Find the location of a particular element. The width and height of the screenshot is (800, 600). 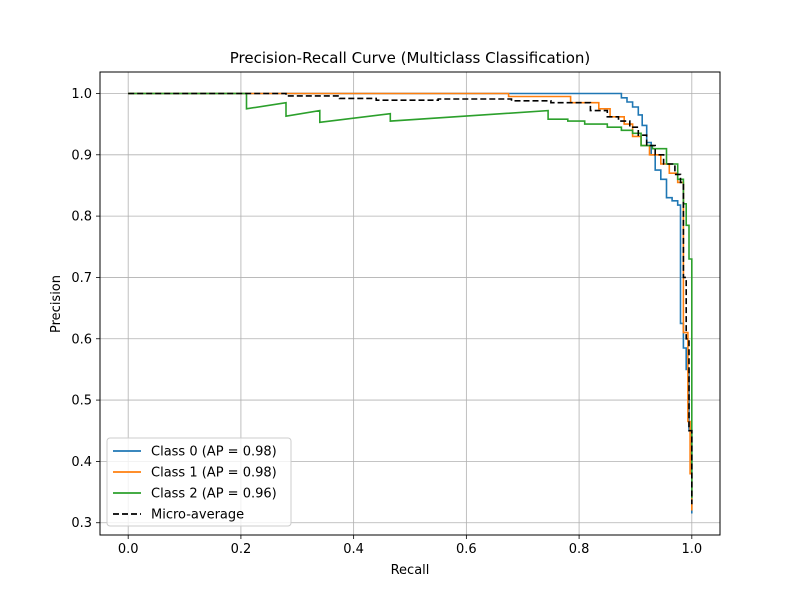

y-tick-label: 0.9 is located at coordinates (81, 155).